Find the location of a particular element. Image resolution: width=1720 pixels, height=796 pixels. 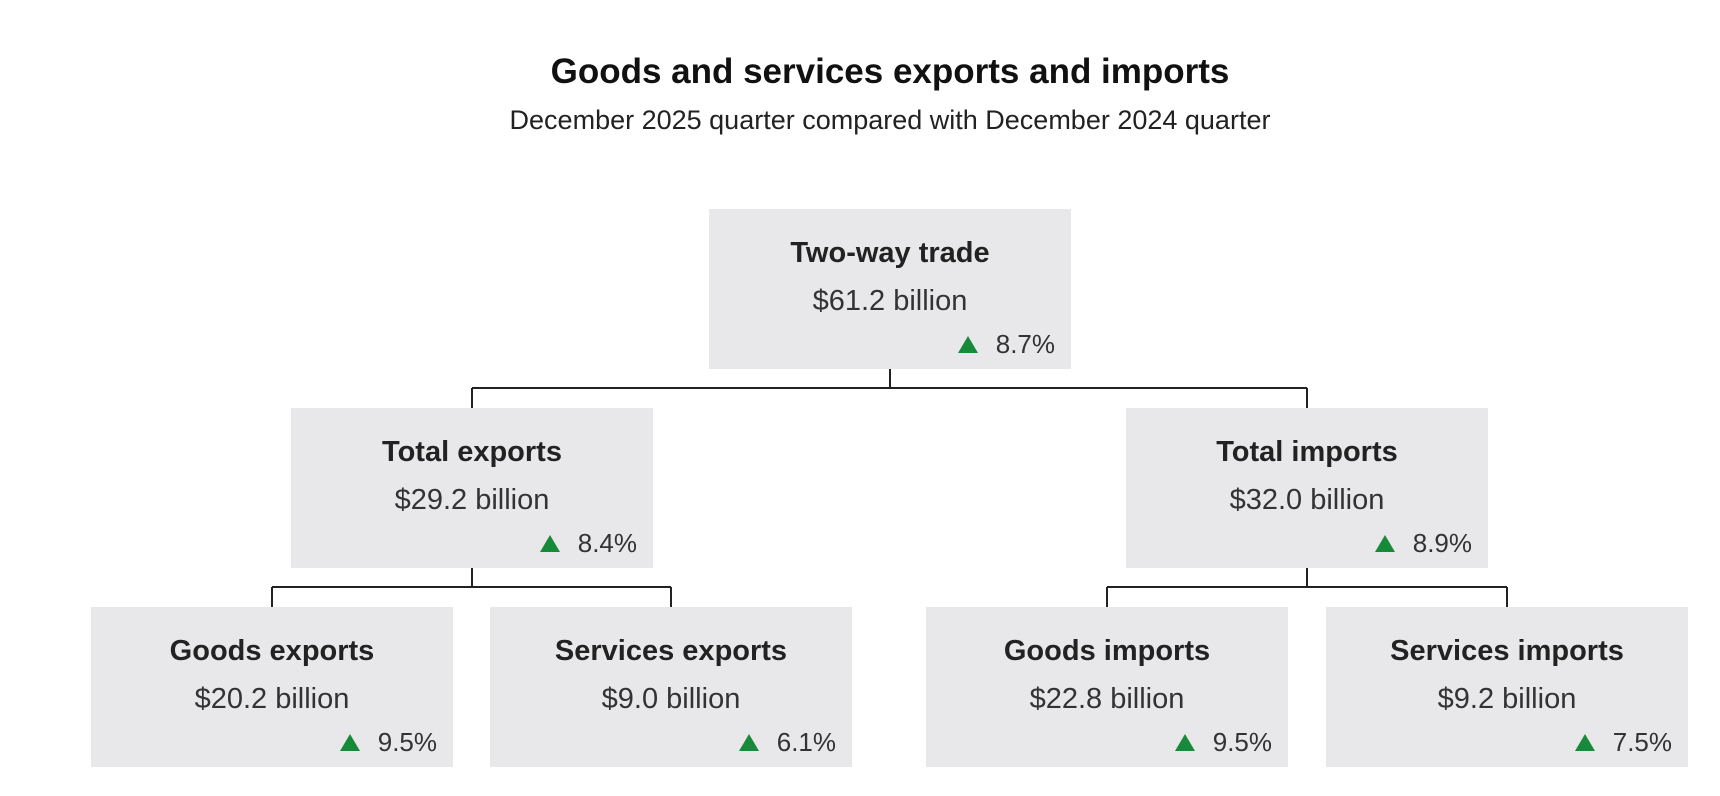

node-value: $32.0 billion is located at coordinates (1307, 500).